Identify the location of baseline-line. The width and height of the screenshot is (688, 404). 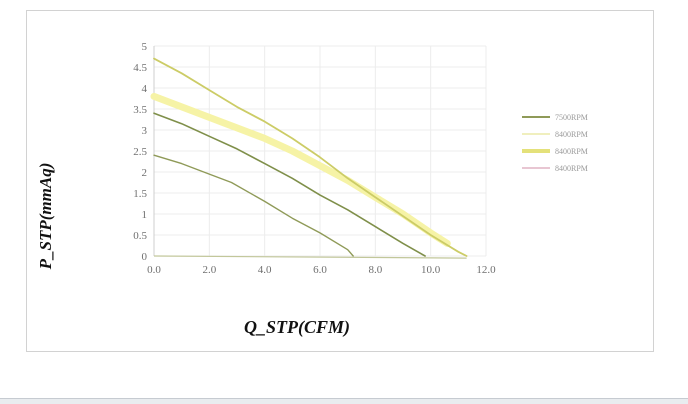
(310, 257).